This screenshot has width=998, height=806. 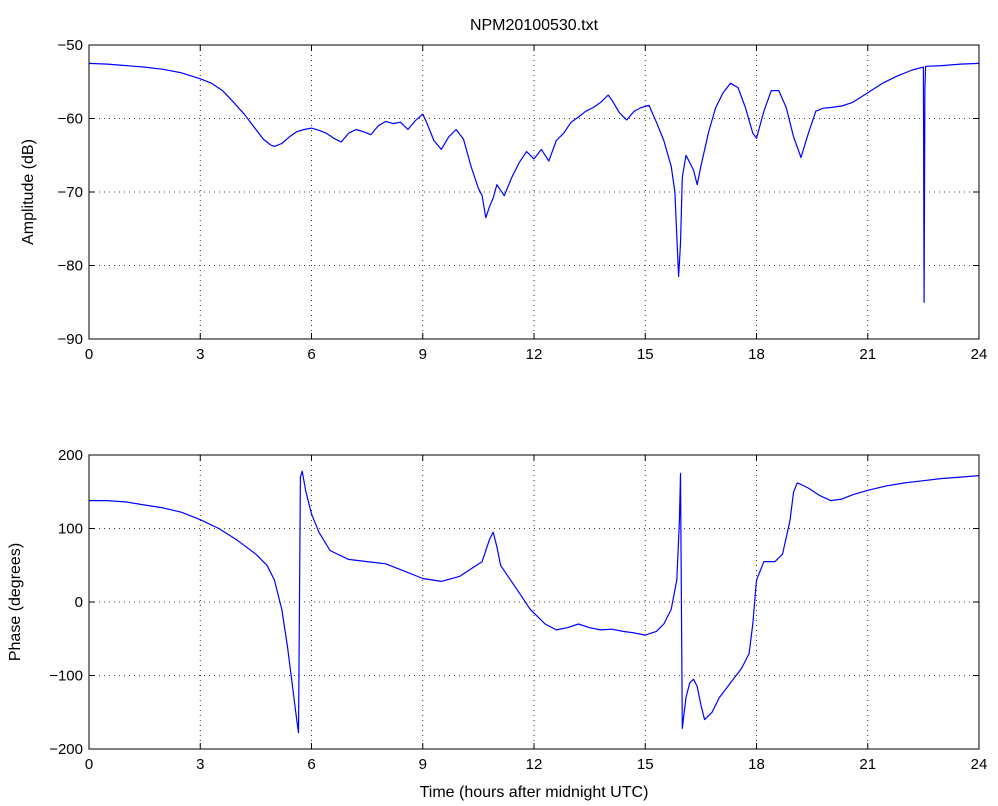 What do you see at coordinates (70, 119) in the screenshot?
I see `y-tick-label: −60` at bounding box center [70, 119].